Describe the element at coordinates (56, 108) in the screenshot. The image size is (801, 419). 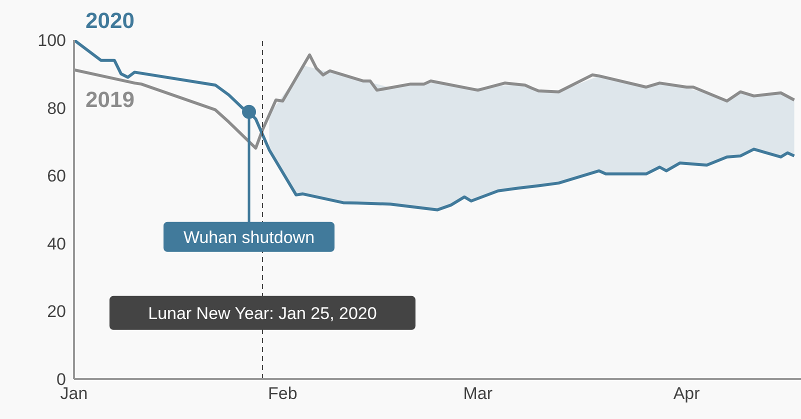
I see `y-tick-label: 80` at that location.